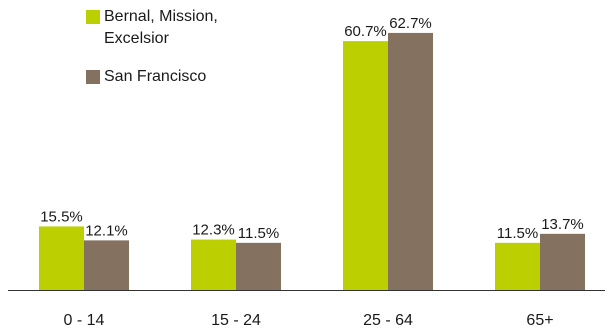 This screenshot has width=610, height=336. I want to click on chart-legend: Bernal, Mission, Excelsior San Francisco, so click(160, 55).